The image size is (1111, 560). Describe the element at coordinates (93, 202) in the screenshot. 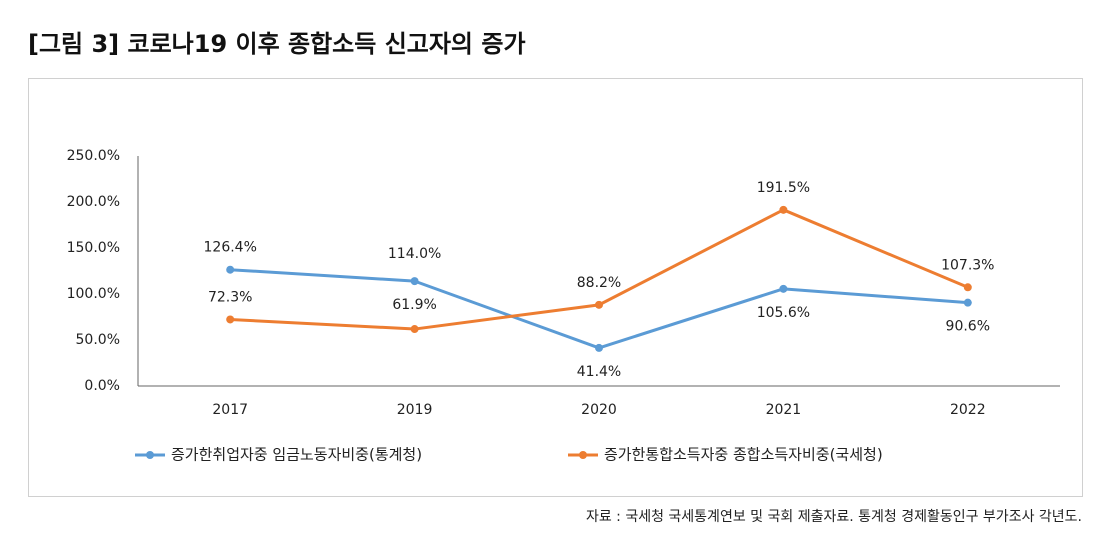

I see `y-tick-label: 200.0%` at that location.